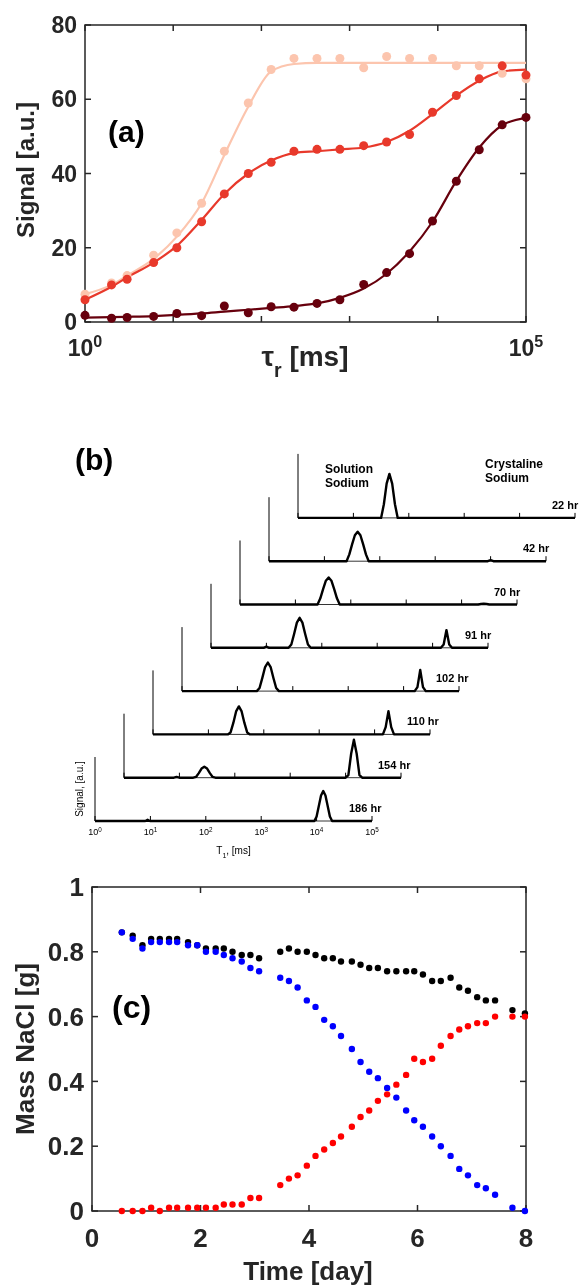  Describe the element at coordinates (372, 831) in the screenshot. I see `x-tick-label: 10$^{5}$` at that location.